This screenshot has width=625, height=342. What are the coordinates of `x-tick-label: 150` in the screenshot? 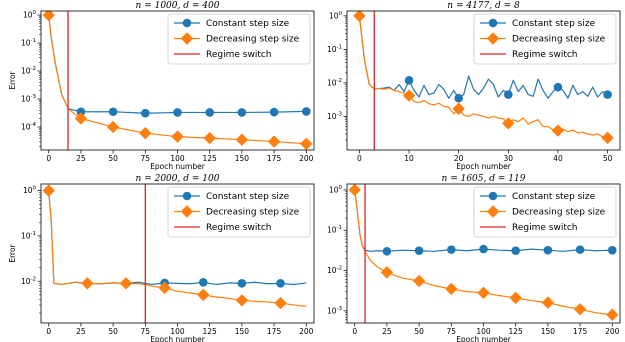 It's located at (242, 158).